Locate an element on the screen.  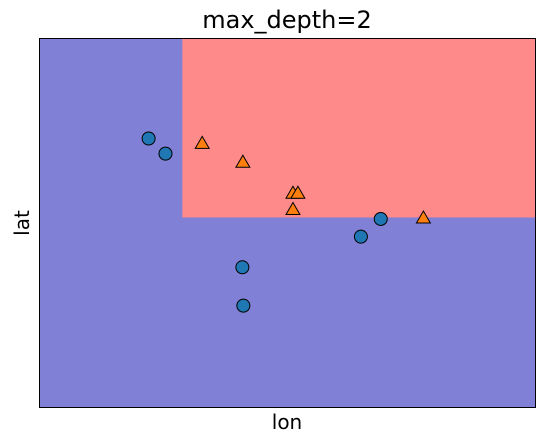
y-axis-label: lat is located at coordinates (22, 223).